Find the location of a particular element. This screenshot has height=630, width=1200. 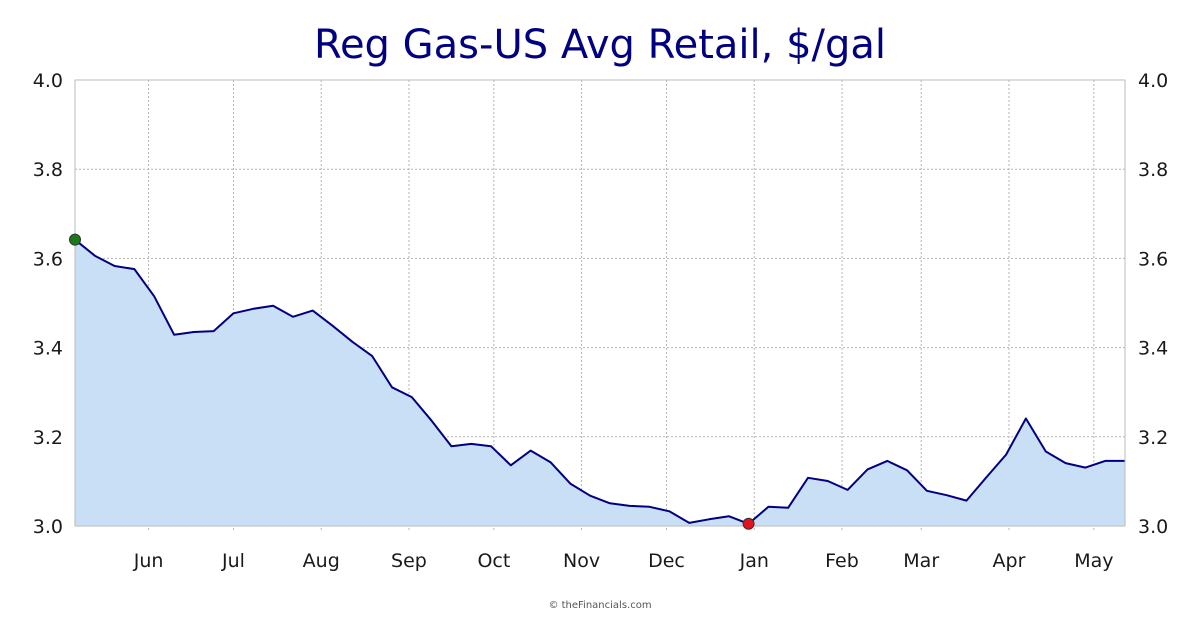

x-axis: Jun Jul Aug Sep Oct Nov Dec Jan Feb Mar Apr May is located at coordinates (623, 561).